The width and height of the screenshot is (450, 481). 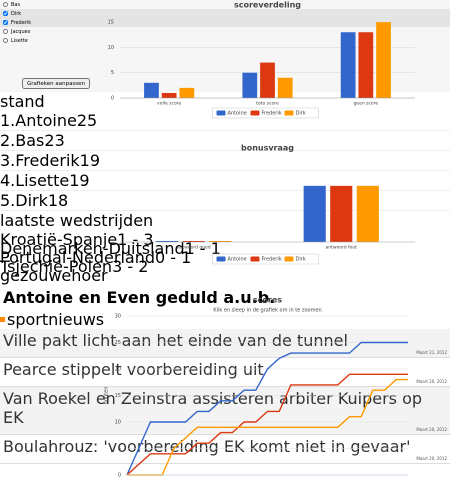 What do you see at coordinates (118, 317) in the screenshot?
I see `y-tick-label: 30` at bounding box center [118, 317].